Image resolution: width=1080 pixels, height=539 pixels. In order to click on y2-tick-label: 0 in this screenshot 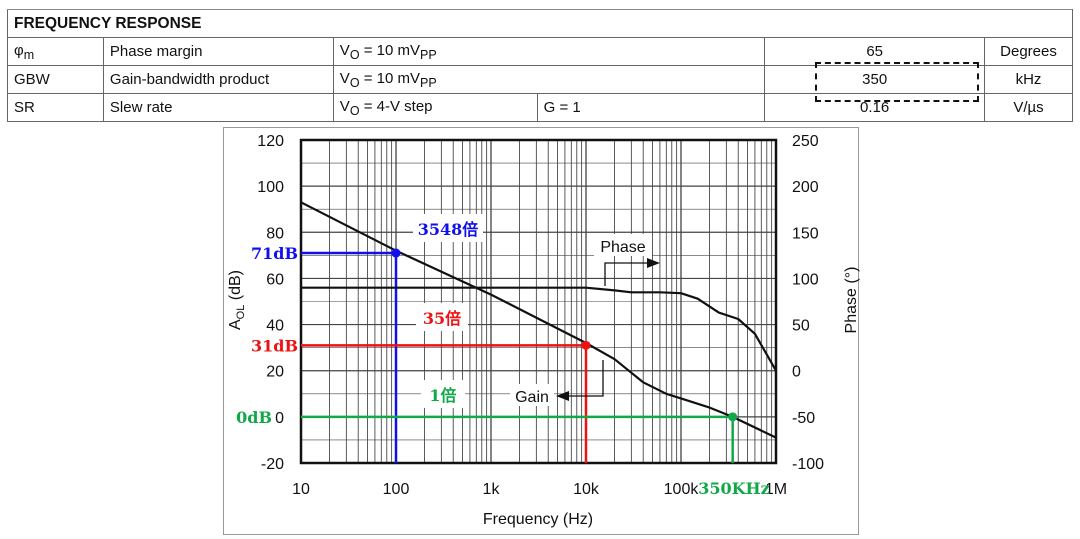, I will do `click(796, 372)`.